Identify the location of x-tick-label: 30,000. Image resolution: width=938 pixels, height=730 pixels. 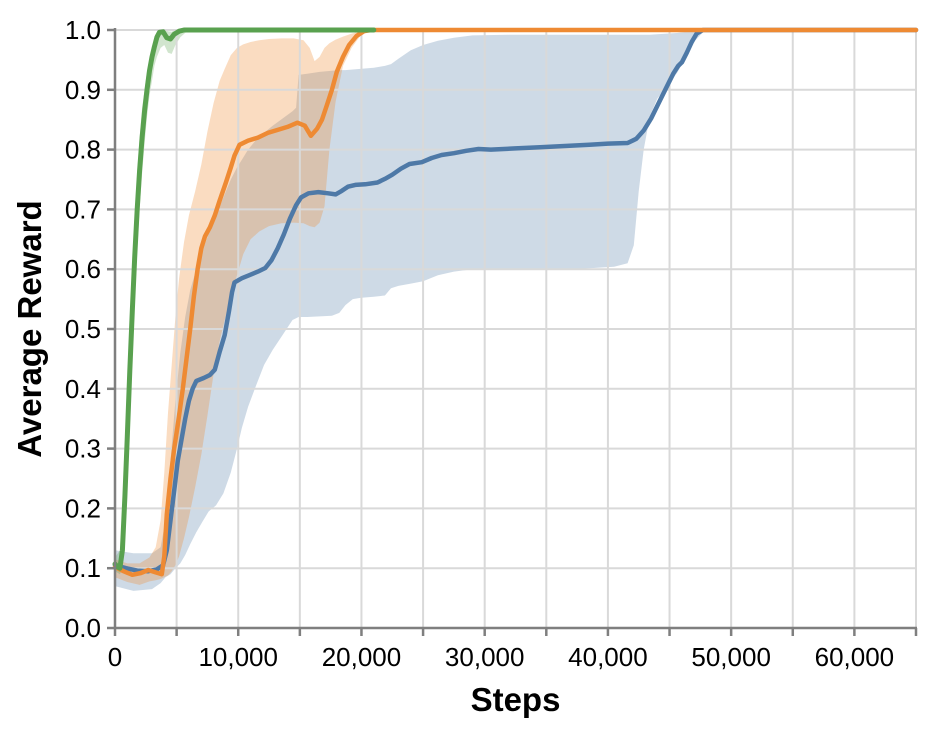
(485, 657).